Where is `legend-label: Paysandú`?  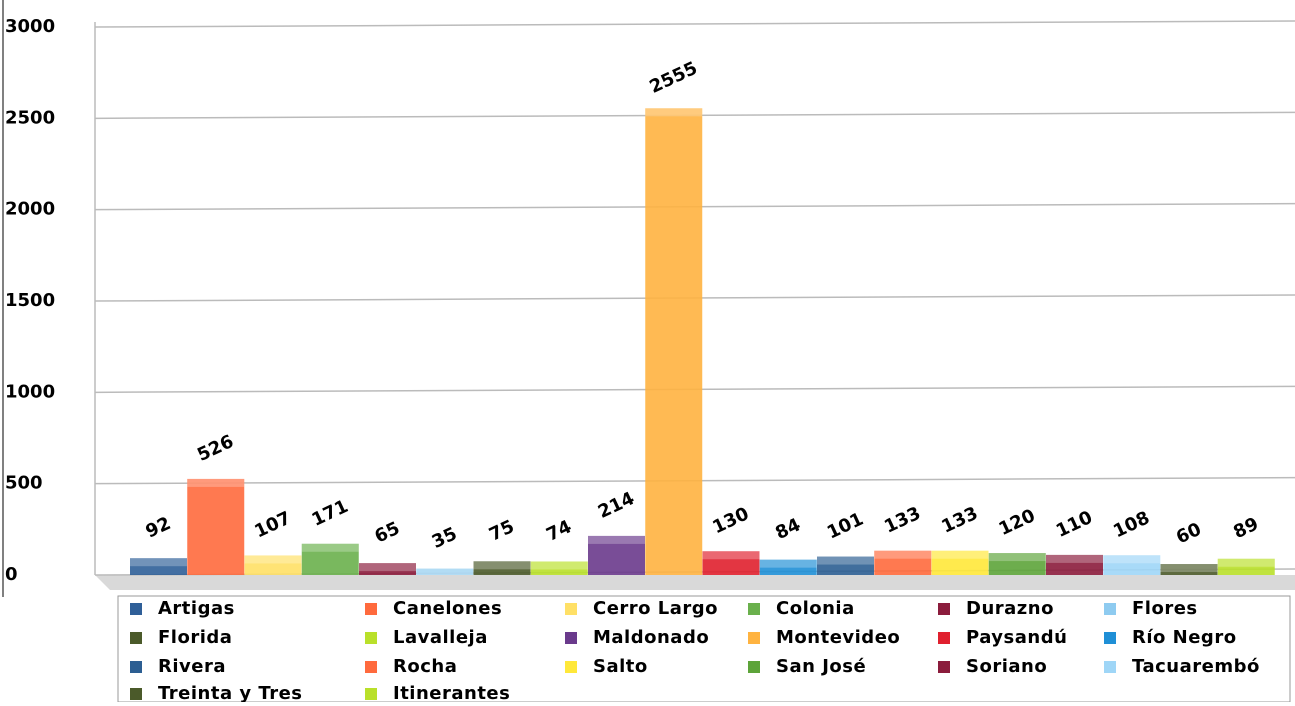 legend-label: Paysandú is located at coordinates (1016, 637).